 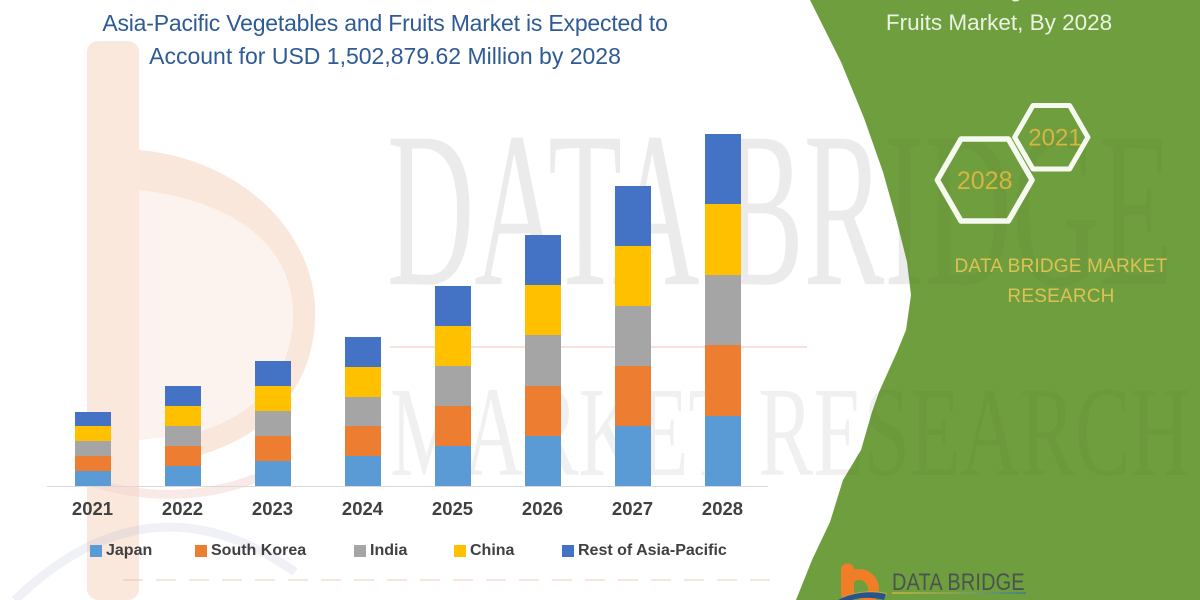 I want to click on svg-text: DATA BRIDGE, so click(x=958, y=581).